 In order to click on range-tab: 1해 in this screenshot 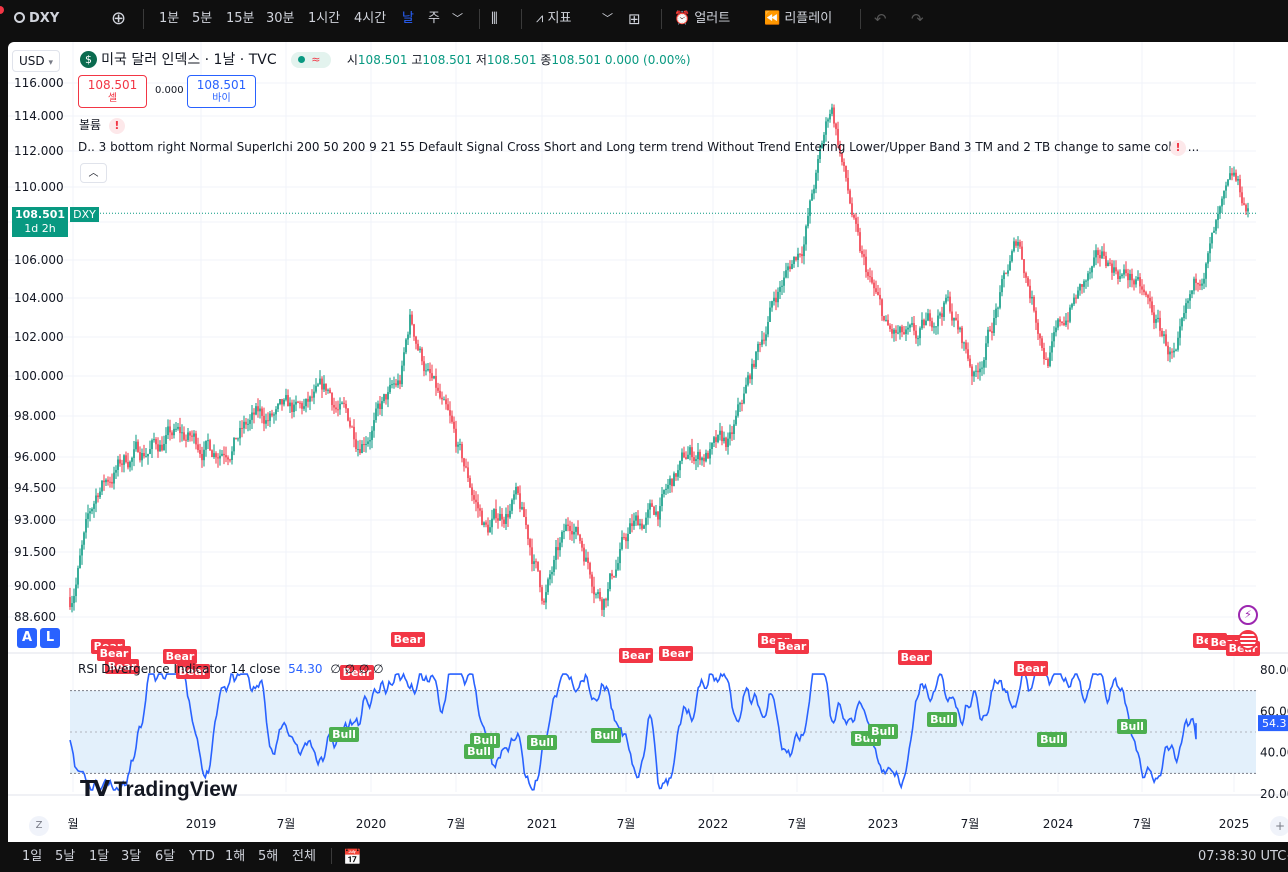, I will do `click(235, 856)`.